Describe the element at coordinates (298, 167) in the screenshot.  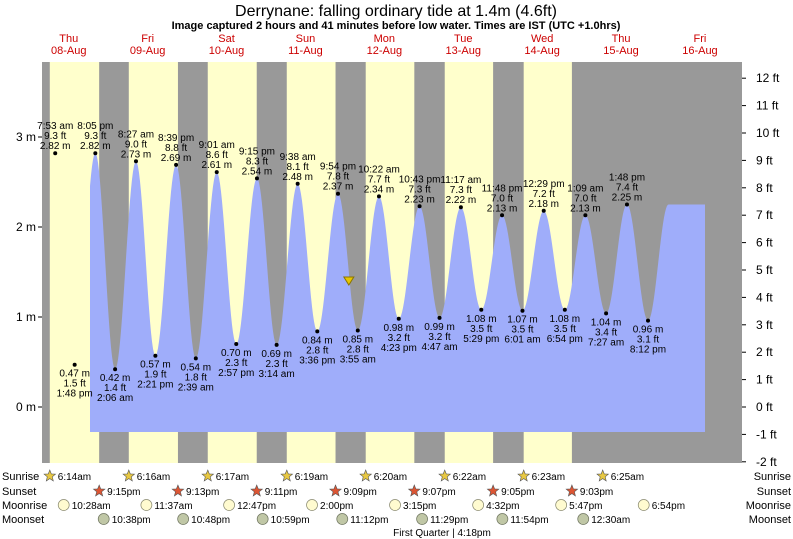
I see `high-tide-feet: 8.1 ft` at that location.